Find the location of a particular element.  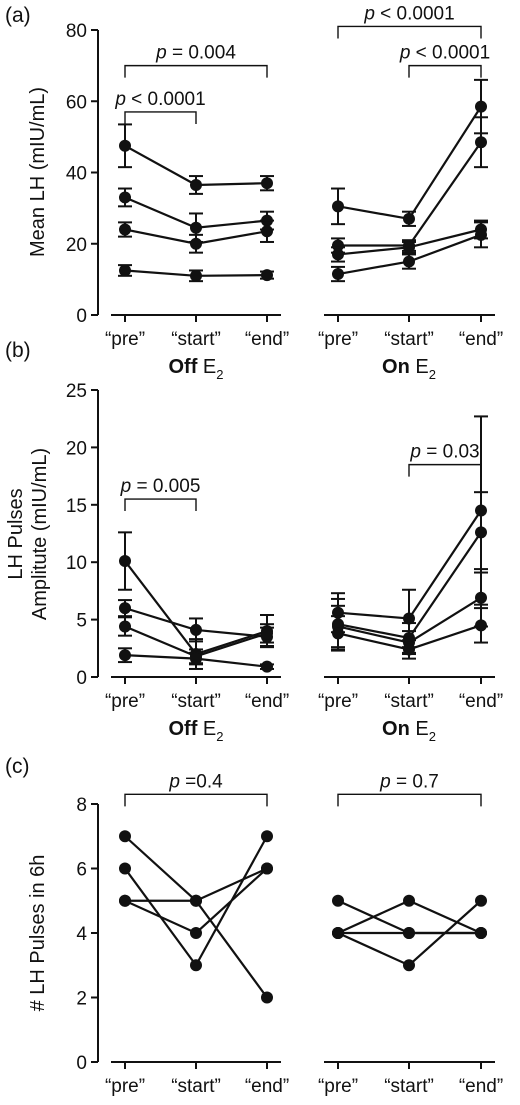

y-axis-label: # LH Pulses in 6h is located at coordinates (38, 933).